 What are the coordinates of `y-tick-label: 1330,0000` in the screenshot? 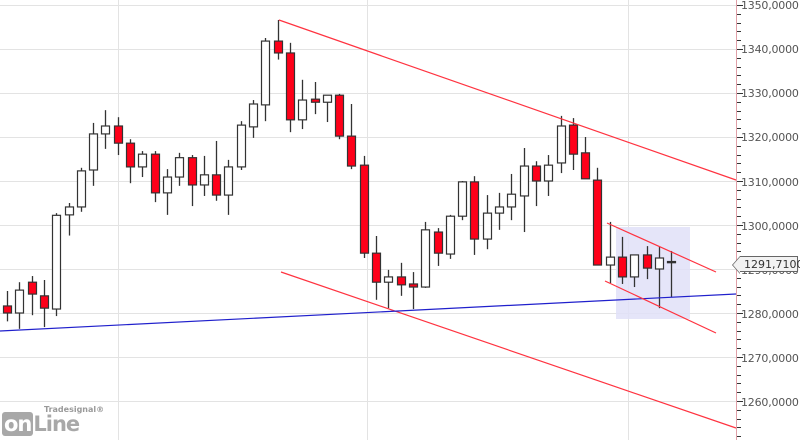 It's located at (770, 93).